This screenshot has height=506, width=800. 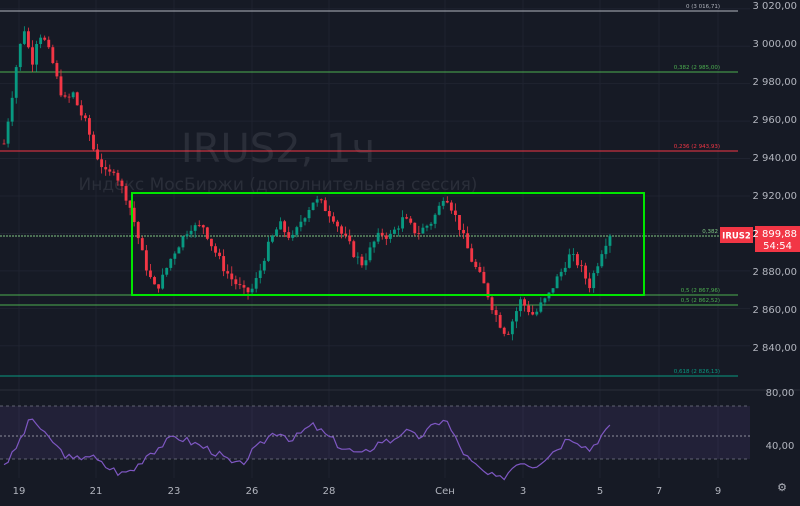 I want to click on fib-label-0382: 0,382 (2 985,00), so click(x=697, y=68).